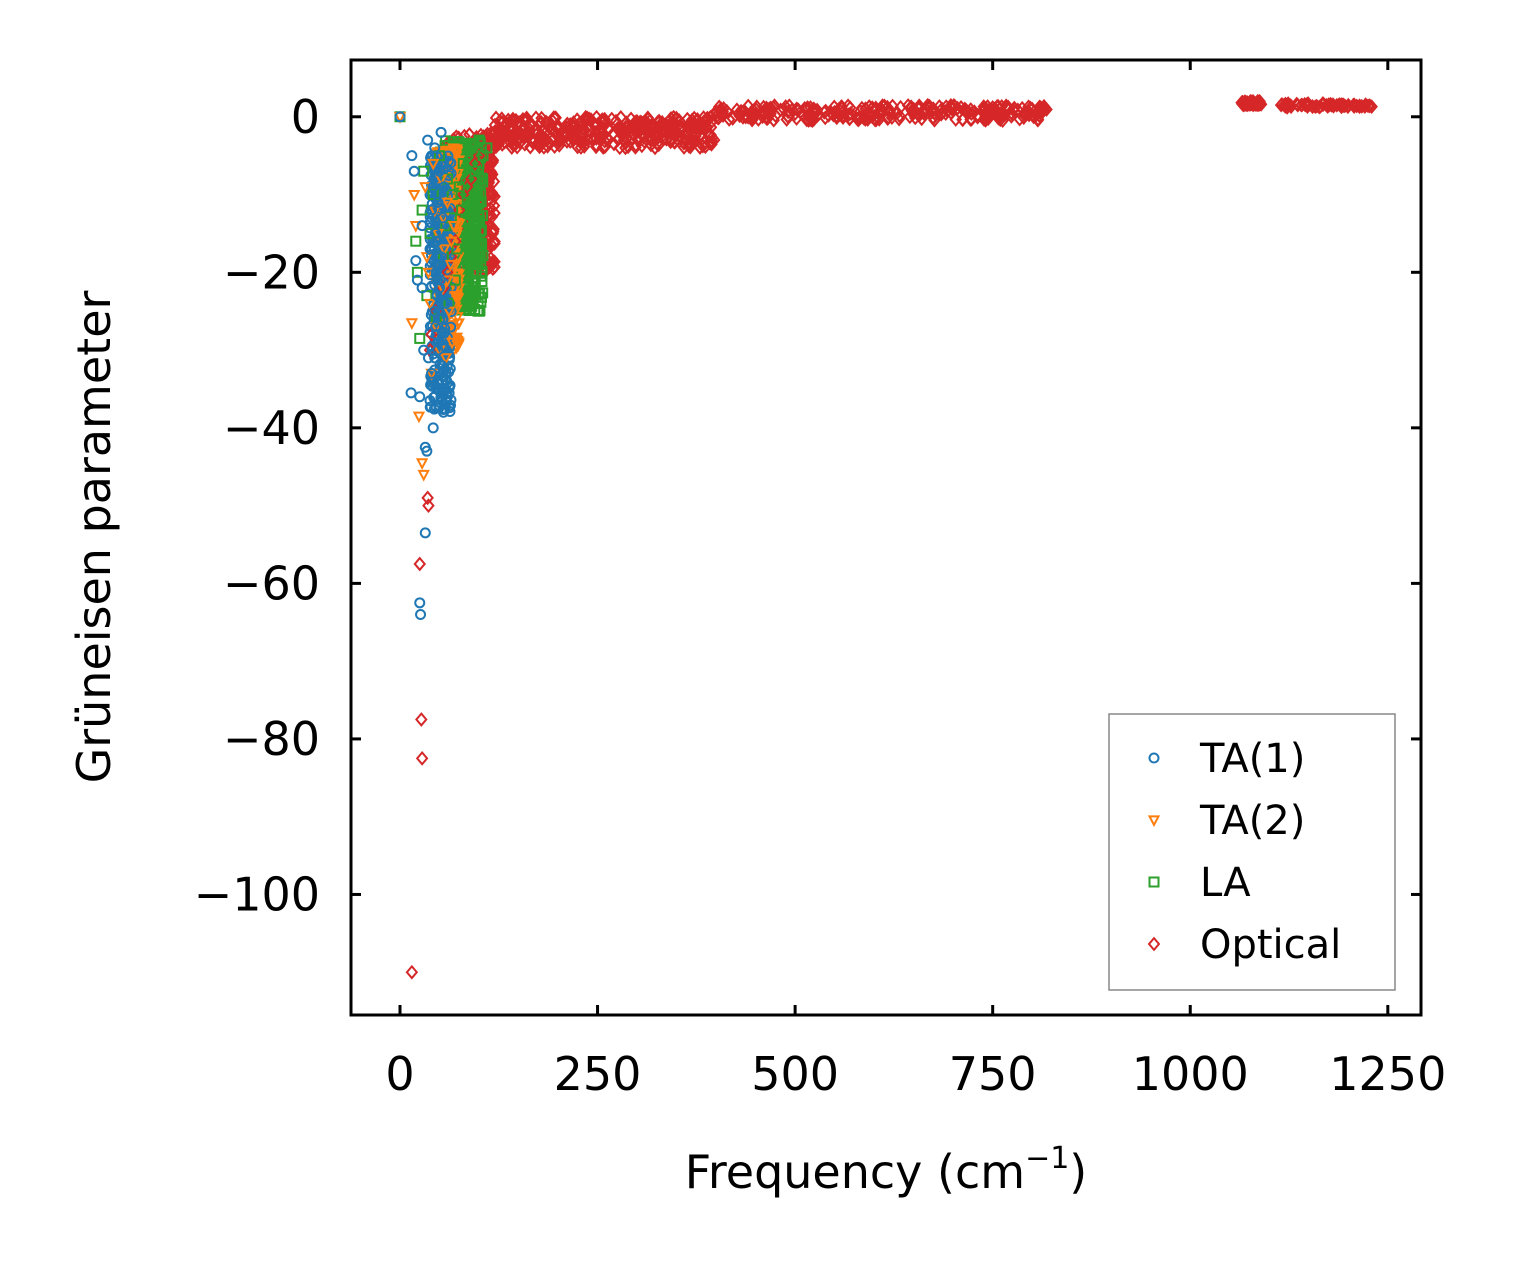 The width and height of the screenshot is (1522, 1264). I want to click on x-axis-title-main: Frequency (cm, so click(855, 1172).